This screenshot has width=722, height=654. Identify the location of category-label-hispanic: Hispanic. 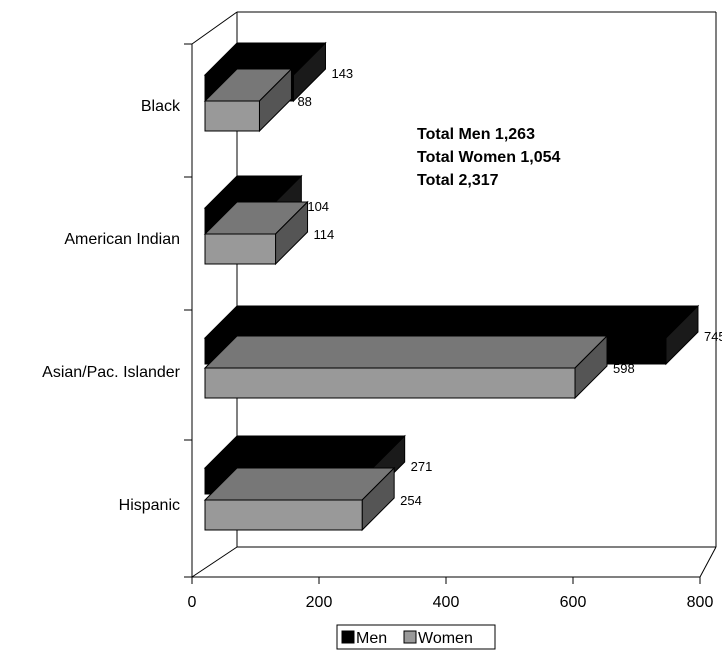
(149, 505).